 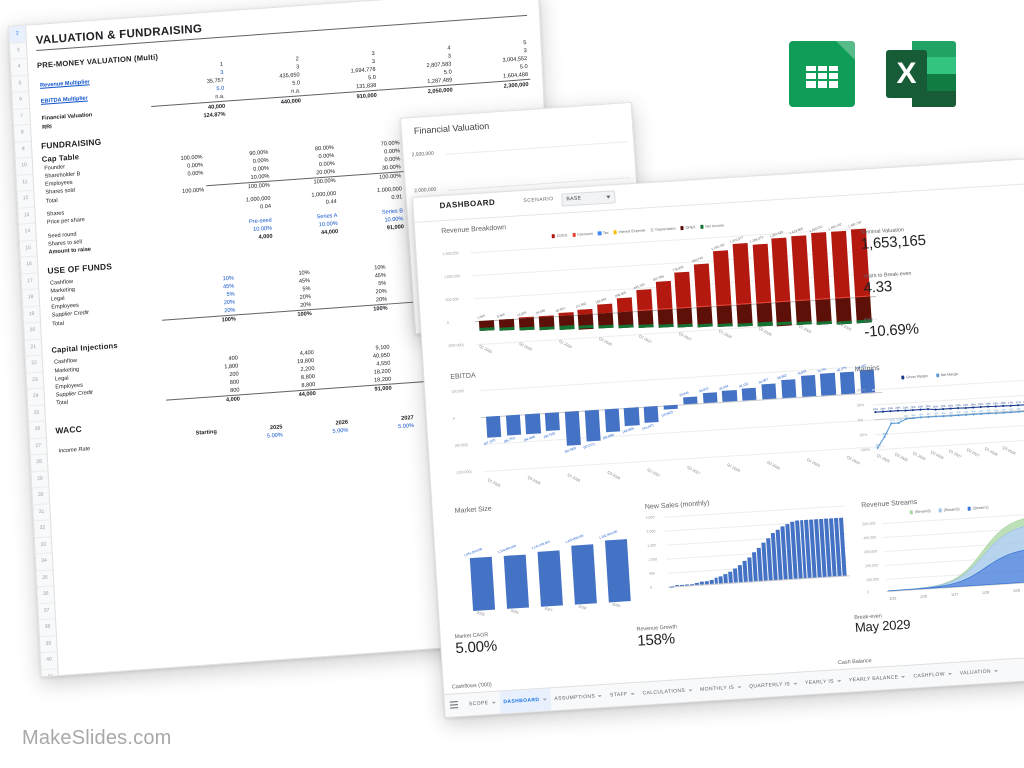 What do you see at coordinates (45, 578) in the screenshot?
I see `row-number: 35` at bounding box center [45, 578].